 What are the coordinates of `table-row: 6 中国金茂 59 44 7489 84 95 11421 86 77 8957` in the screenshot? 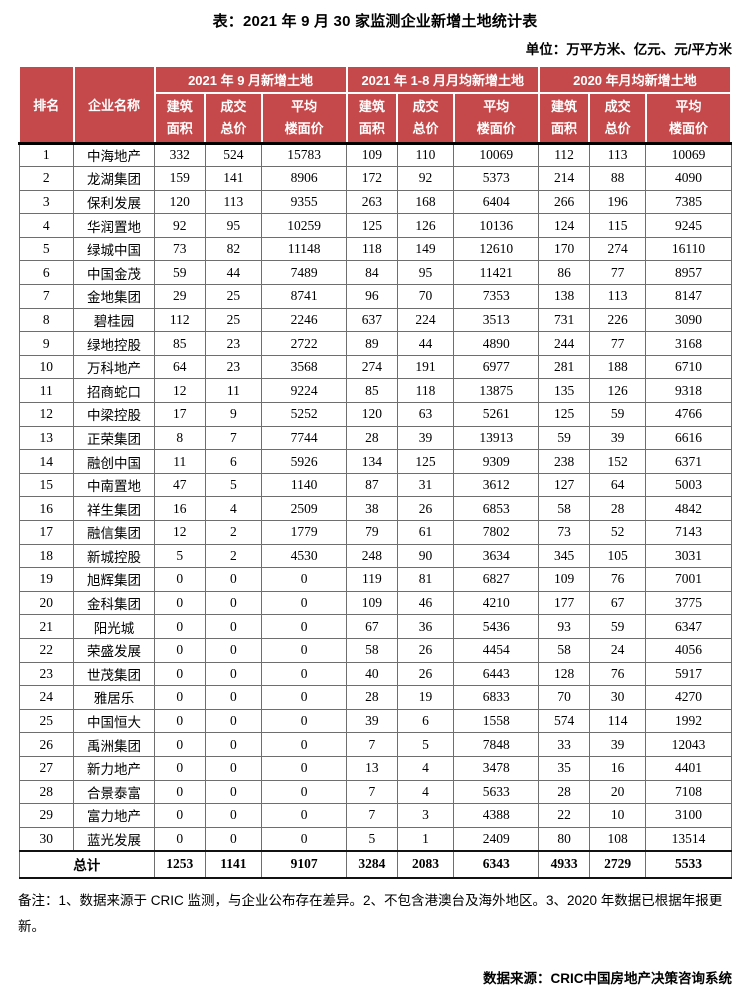 It's located at (375, 273).